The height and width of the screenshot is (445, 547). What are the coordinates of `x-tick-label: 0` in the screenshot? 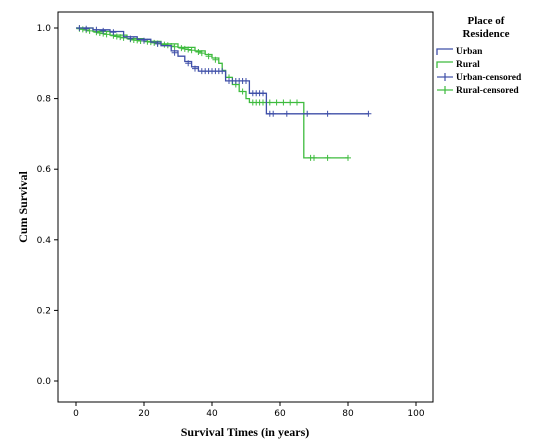 It's located at (76, 414).